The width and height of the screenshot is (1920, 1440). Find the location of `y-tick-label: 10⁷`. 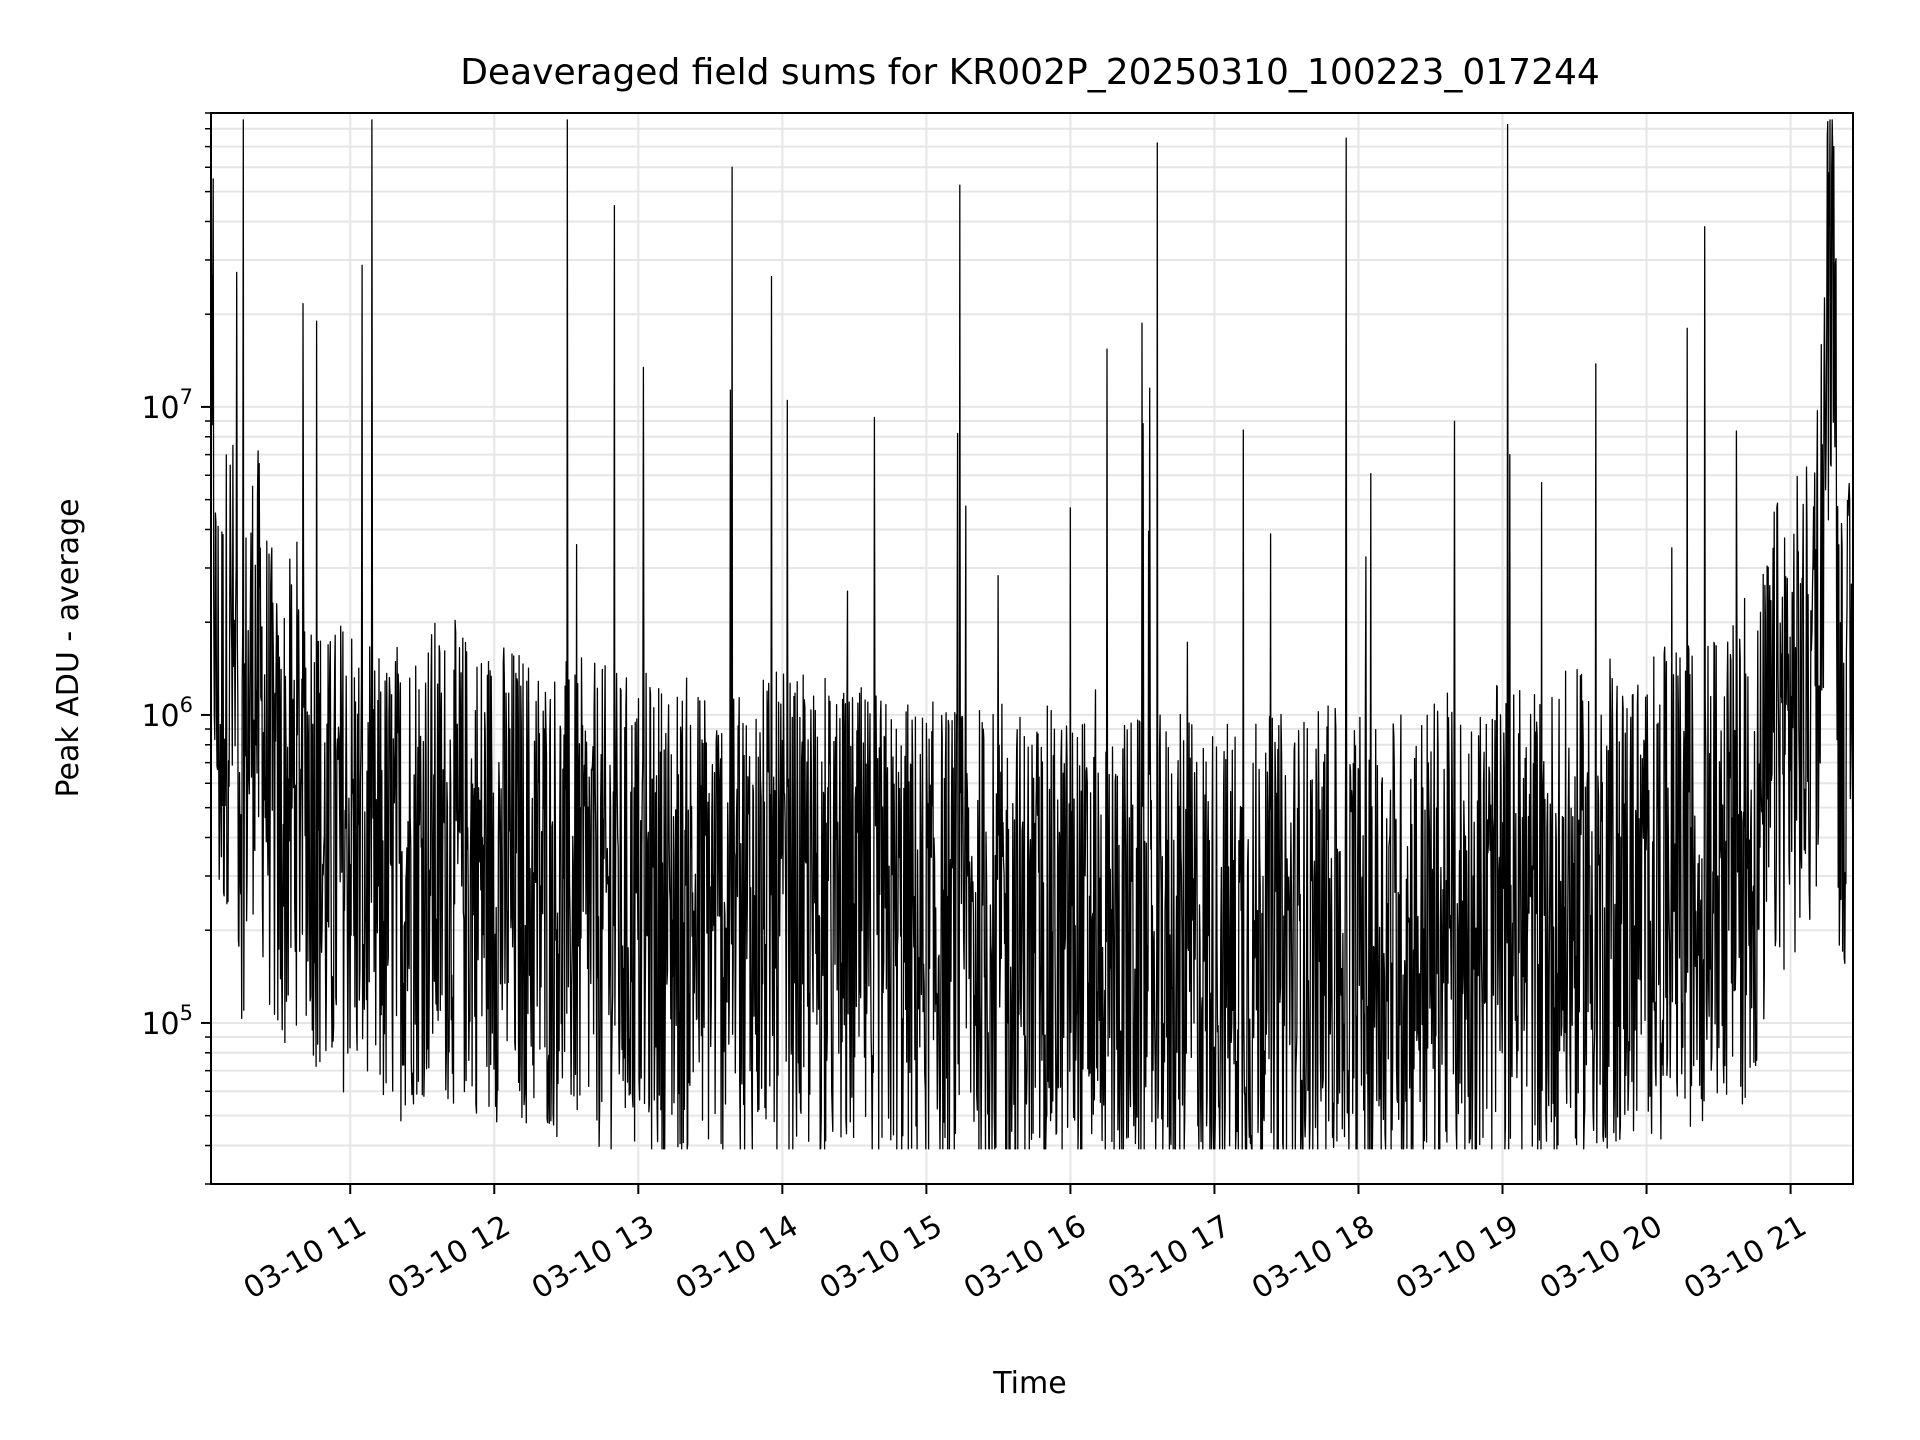

y-tick-label: 10⁷ is located at coordinates (167, 405).